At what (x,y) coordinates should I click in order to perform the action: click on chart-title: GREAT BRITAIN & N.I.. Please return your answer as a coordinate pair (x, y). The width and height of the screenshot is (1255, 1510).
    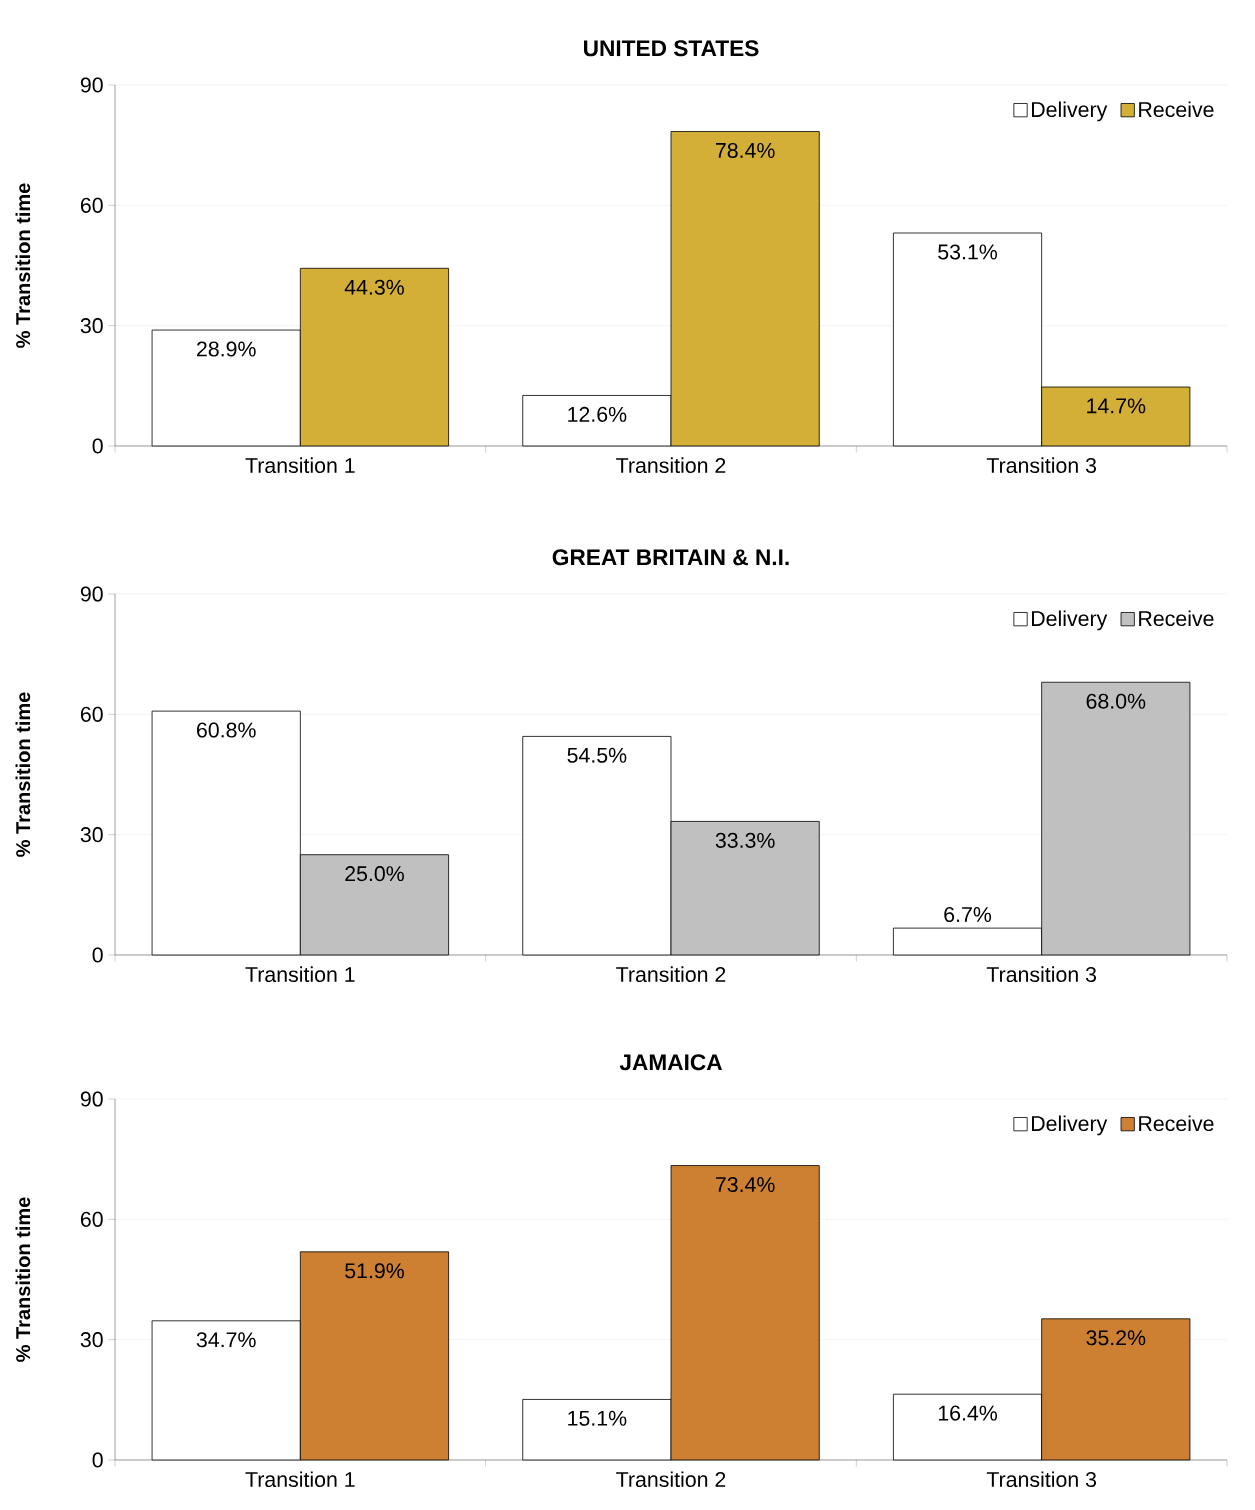
    Looking at the image, I should click on (670, 557).